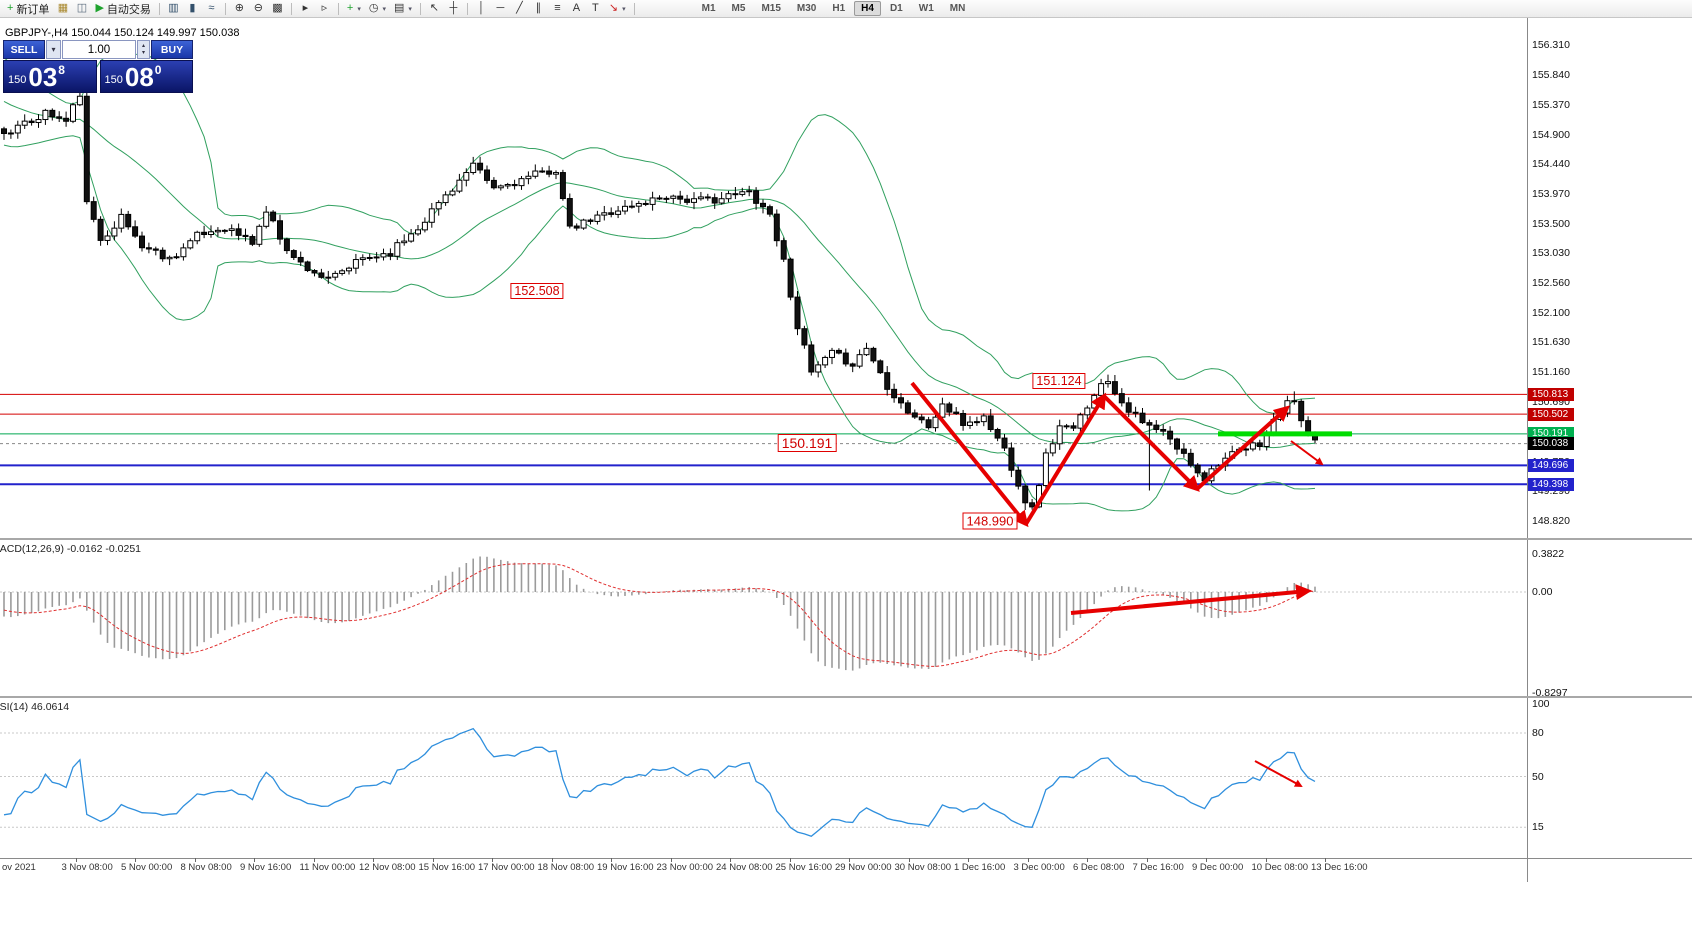 This screenshot has height=944, width=1692. Describe the element at coordinates (258, 9) in the screenshot. I see `zoom-out-button: ⊖` at that location.